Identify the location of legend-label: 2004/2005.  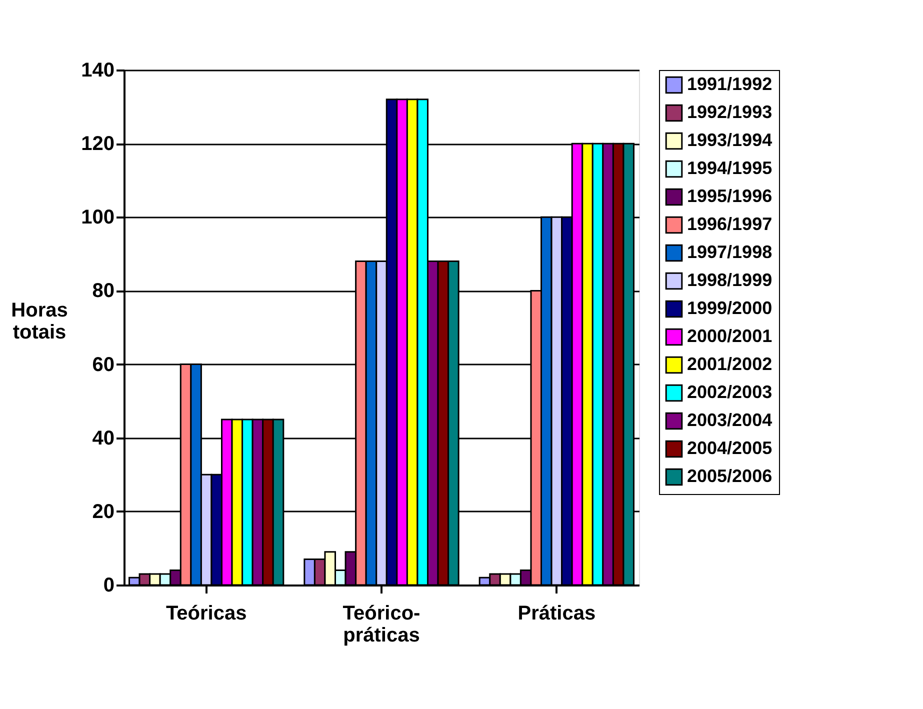
(729, 448).